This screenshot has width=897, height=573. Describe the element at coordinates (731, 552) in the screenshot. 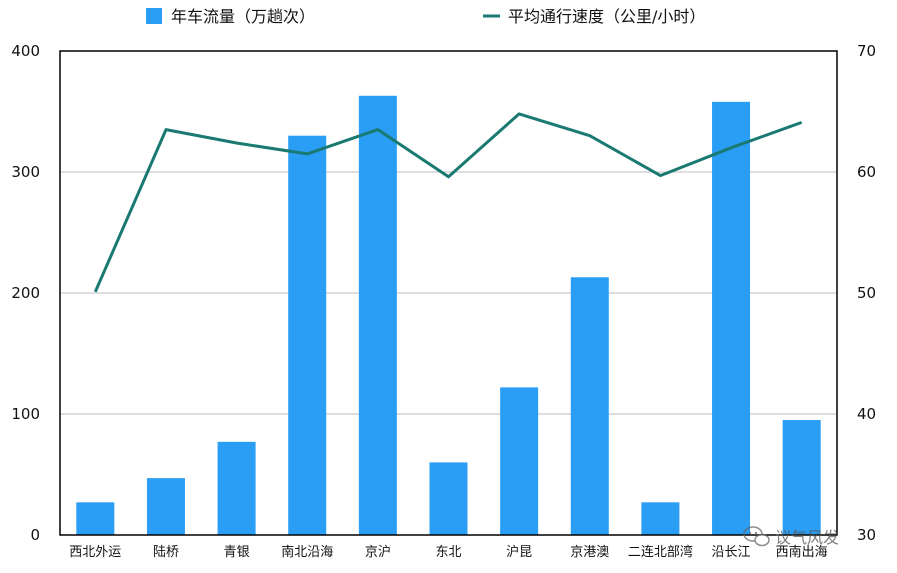

I see `x-tick-label: 沿长江` at that location.